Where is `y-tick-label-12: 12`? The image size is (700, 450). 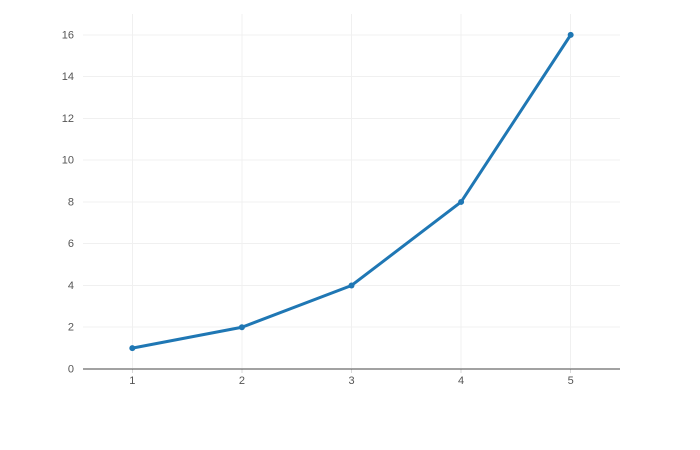 y-tick-label-12: 12 is located at coordinates (68, 119).